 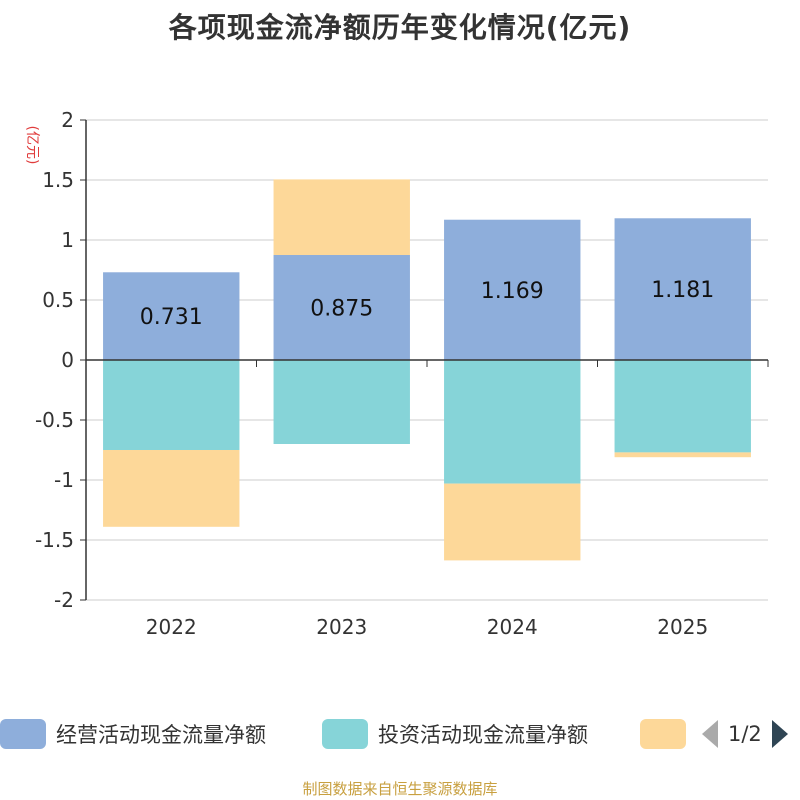 I want to click on bar-series0-2022, so click(x=171, y=316).